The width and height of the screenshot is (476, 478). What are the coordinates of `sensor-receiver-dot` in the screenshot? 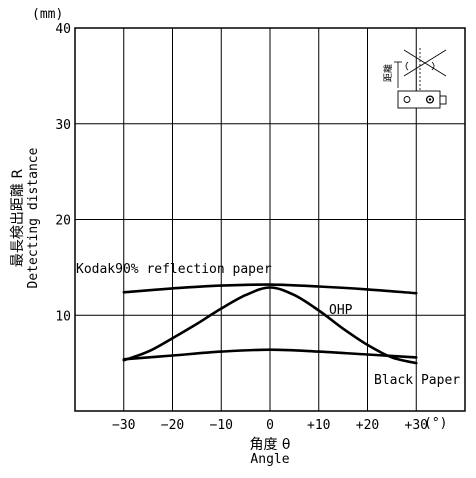 It's located at (430, 99).